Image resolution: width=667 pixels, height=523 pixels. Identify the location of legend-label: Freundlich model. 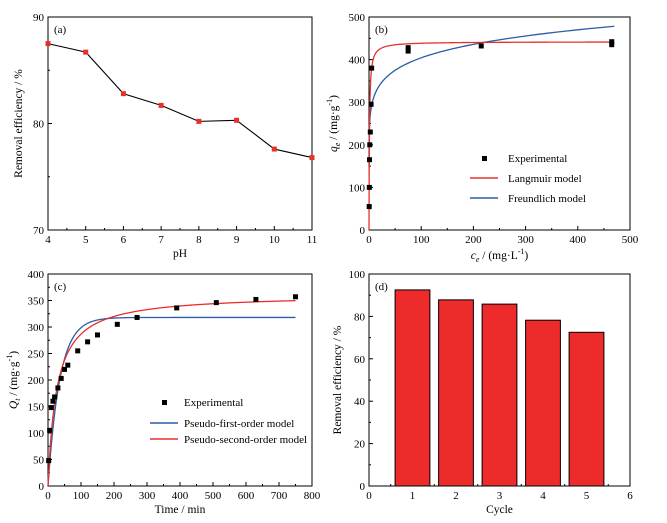
(547, 199).